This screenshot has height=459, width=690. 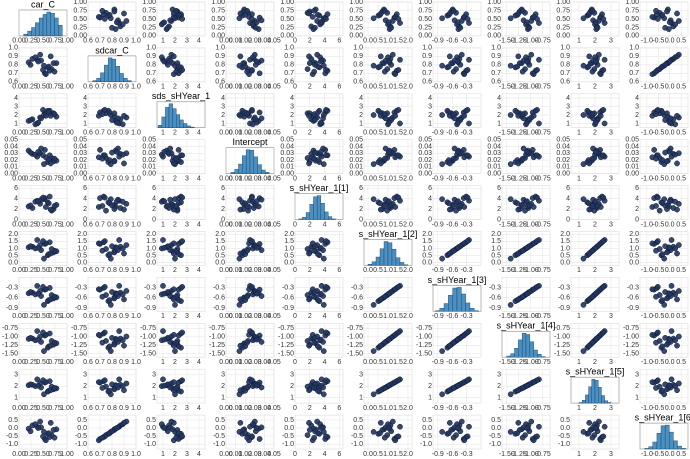 What do you see at coordinates (563, 3) in the screenshot?
I see `y-tick-label: 1.00` at bounding box center [563, 3].